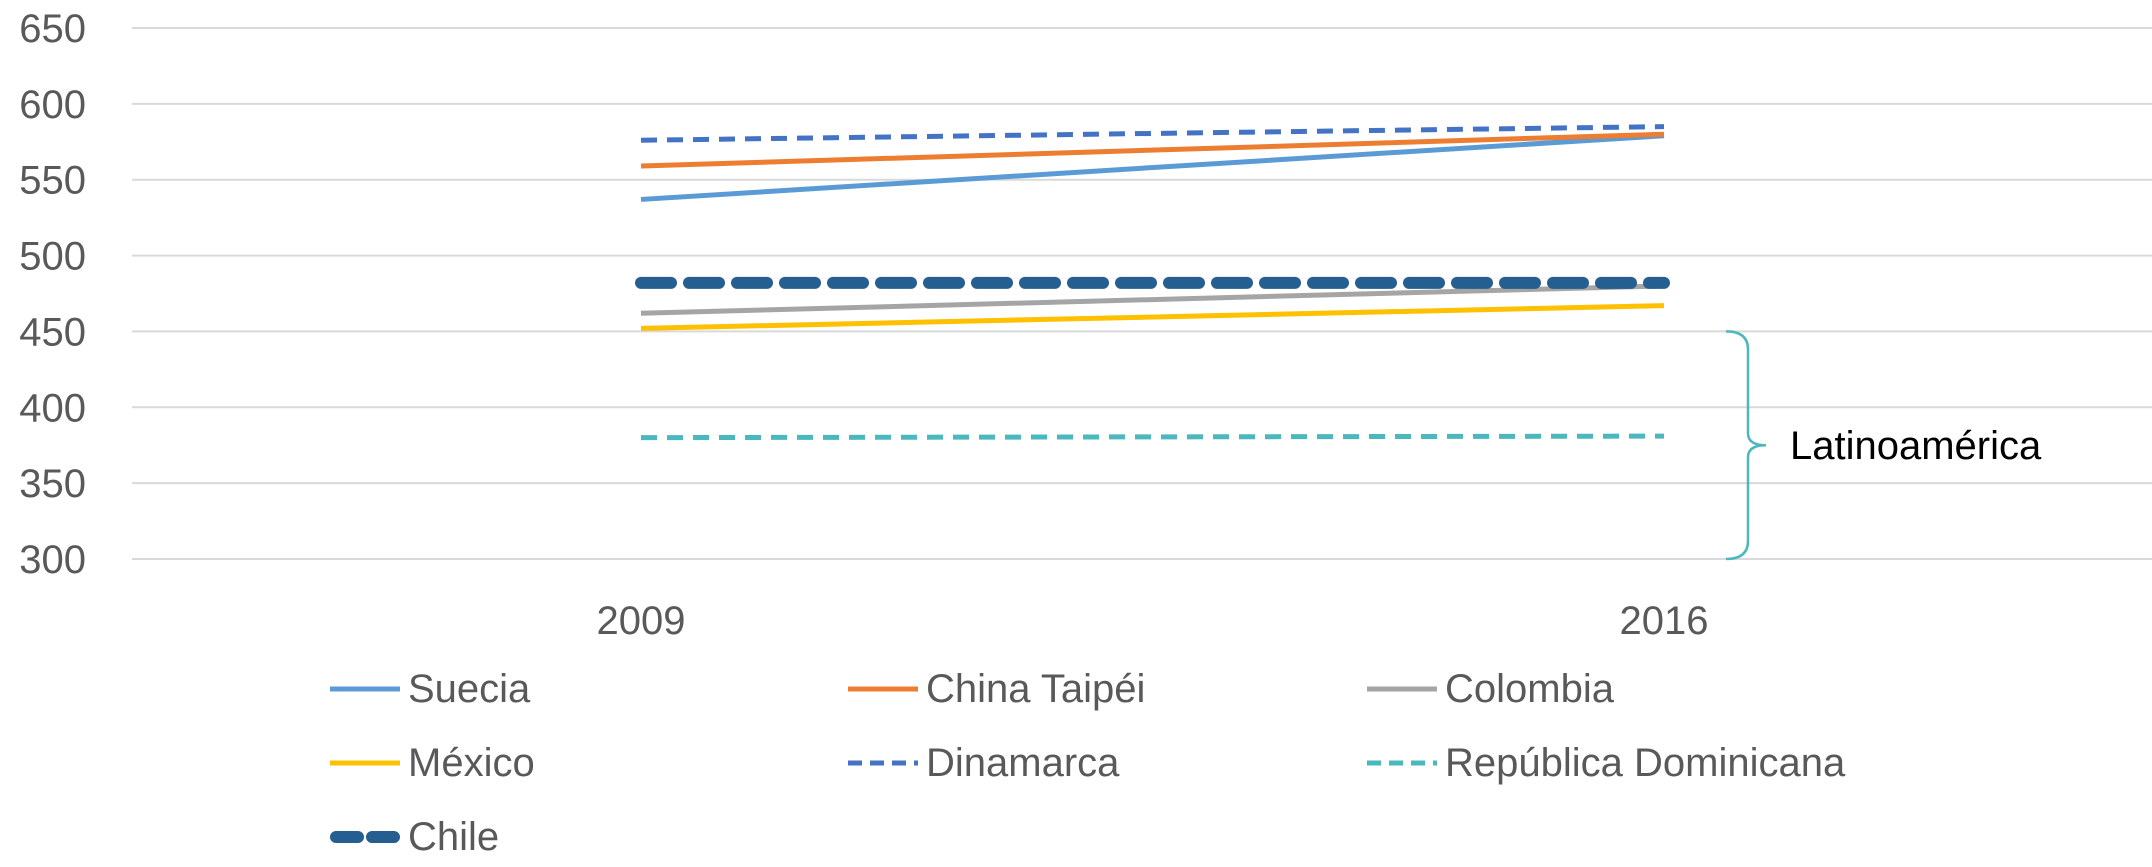 Image resolution: width=2152 pixels, height=867 pixels. What do you see at coordinates (1664, 621) in the screenshot?
I see `x-tick-label-2016: 2016` at bounding box center [1664, 621].